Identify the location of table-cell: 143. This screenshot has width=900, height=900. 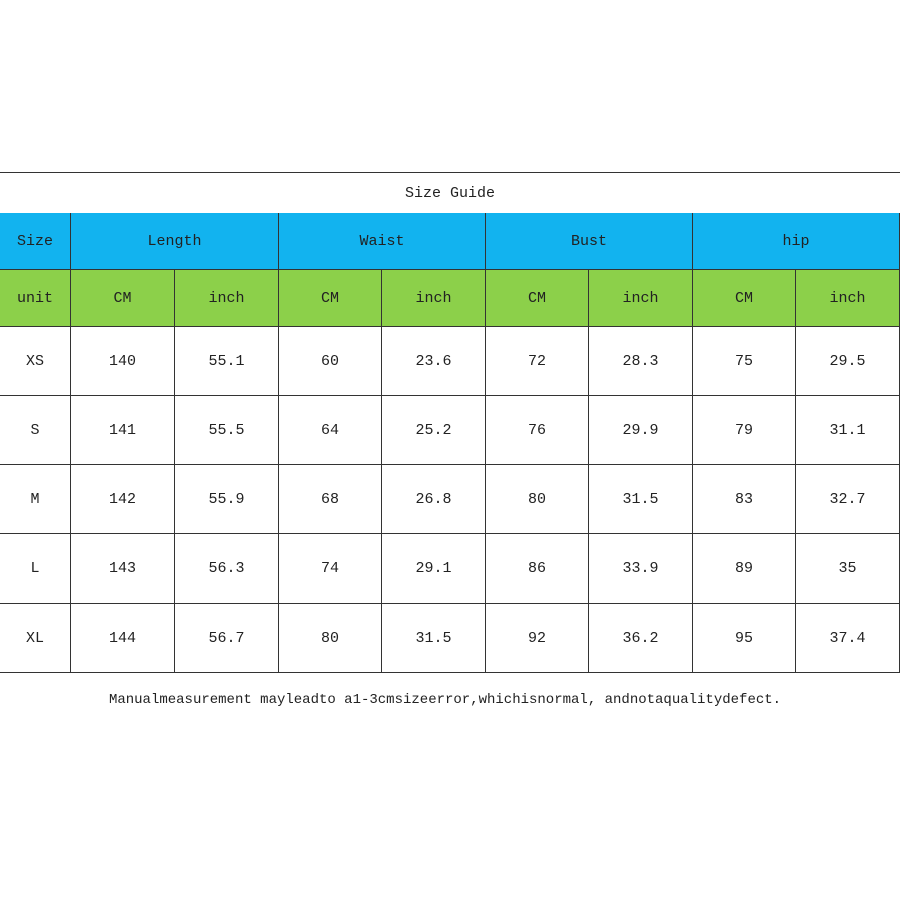
(123, 569).